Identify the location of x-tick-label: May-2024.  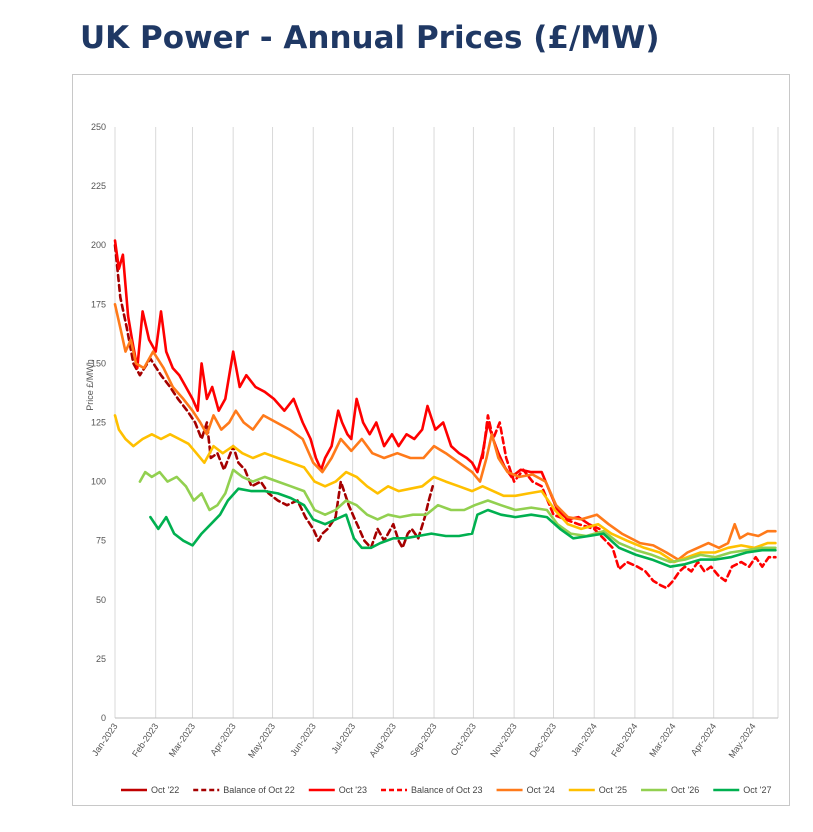
(742, 740).